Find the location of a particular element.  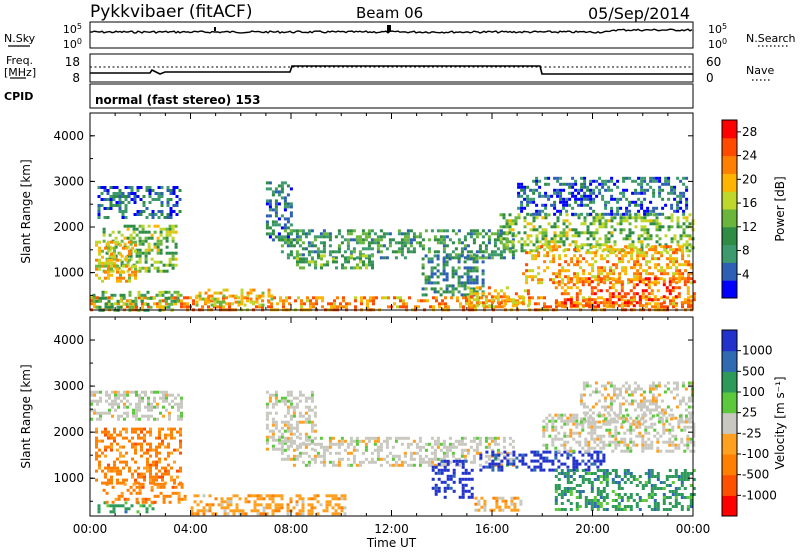

colorbar-tick-label: 24 is located at coordinates (749, 156).